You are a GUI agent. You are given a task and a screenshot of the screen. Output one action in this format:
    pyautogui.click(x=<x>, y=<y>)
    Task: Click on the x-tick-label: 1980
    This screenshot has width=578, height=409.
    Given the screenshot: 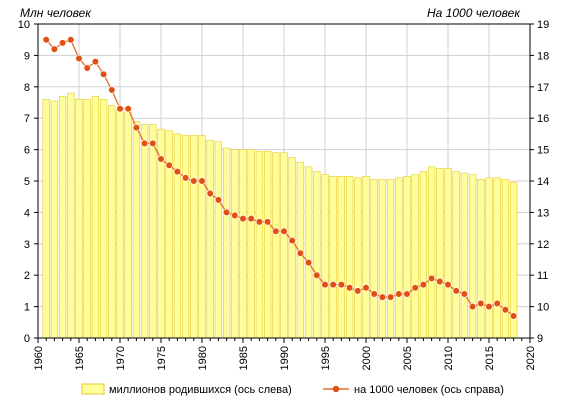 What is the action you would take?
    pyautogui.click(x=203, y=358)
    